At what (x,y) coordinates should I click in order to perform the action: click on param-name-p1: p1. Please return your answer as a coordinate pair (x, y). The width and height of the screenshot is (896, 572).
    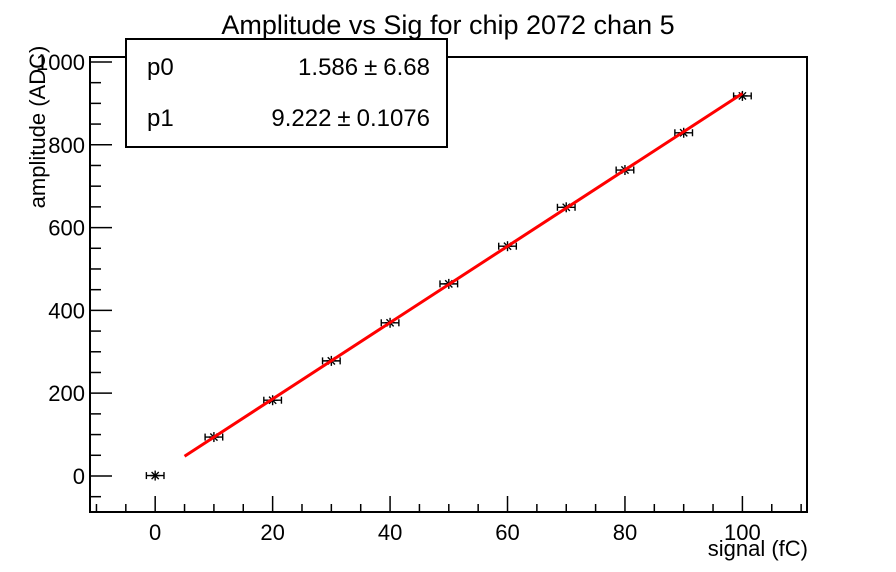
    Looking at the image, I should click on (160, 118).